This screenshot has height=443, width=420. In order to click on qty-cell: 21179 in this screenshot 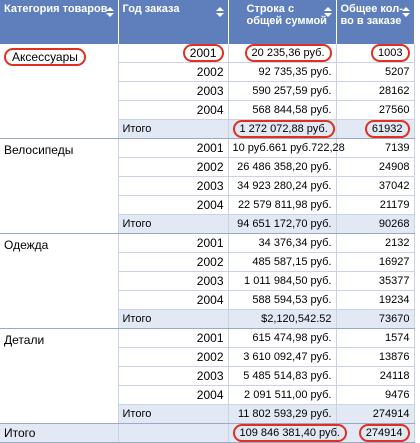, I will do `click(375, 205)`.